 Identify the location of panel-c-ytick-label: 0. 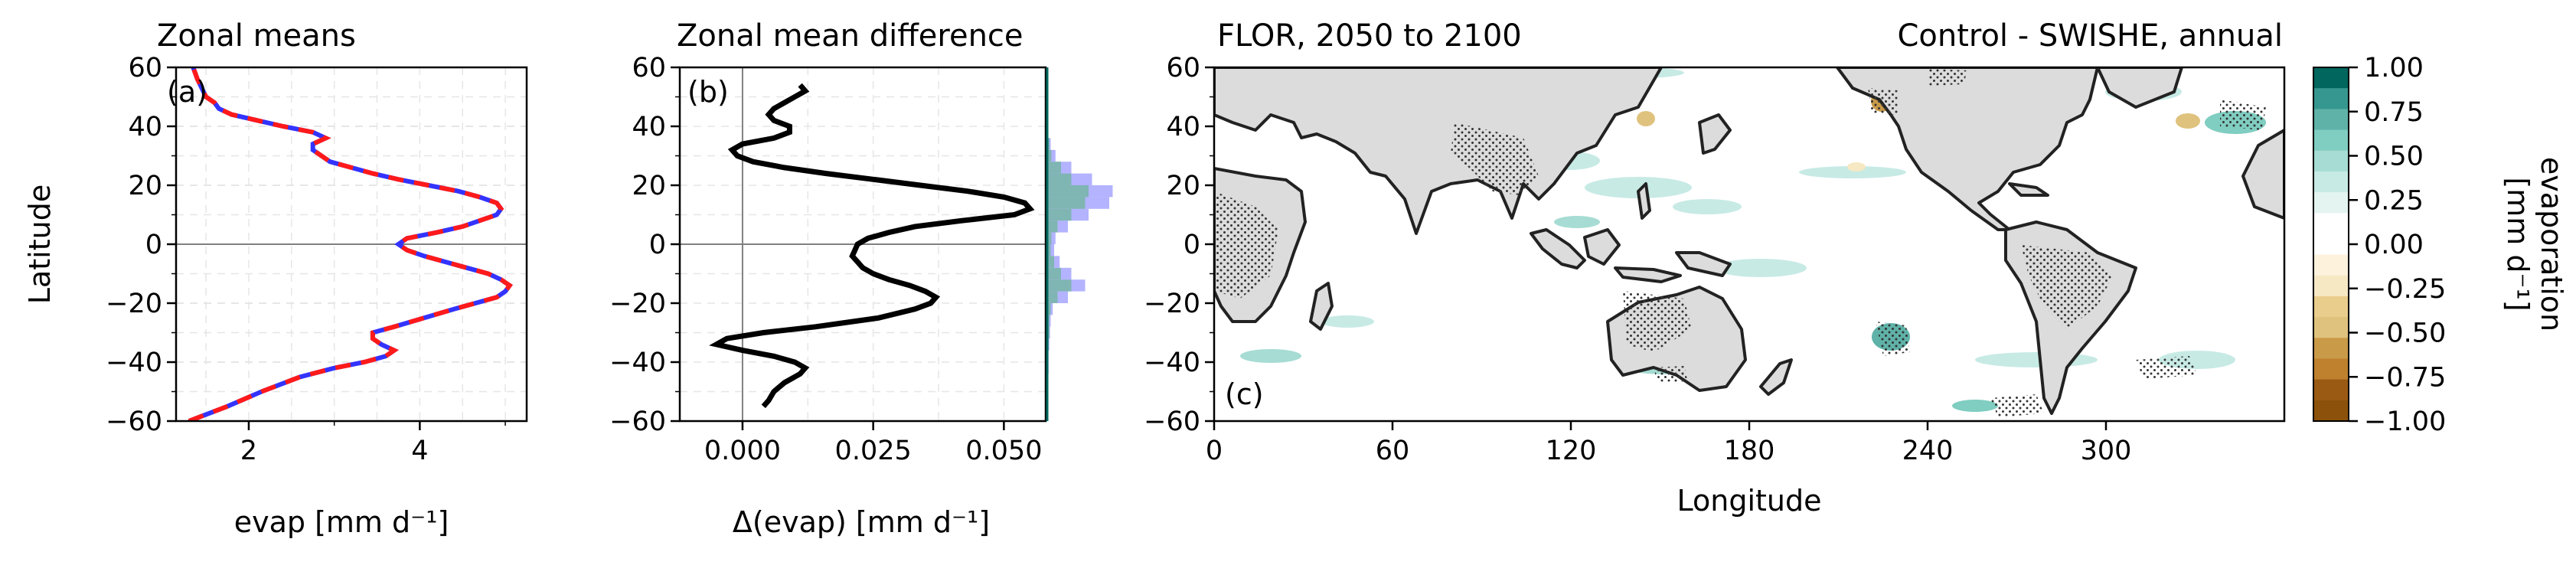
(1192, 245).